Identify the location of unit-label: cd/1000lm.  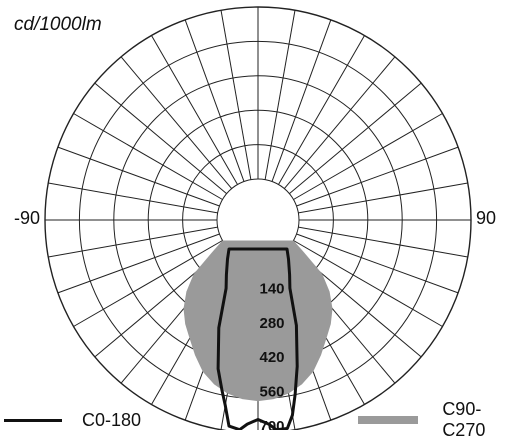
(58, 24).